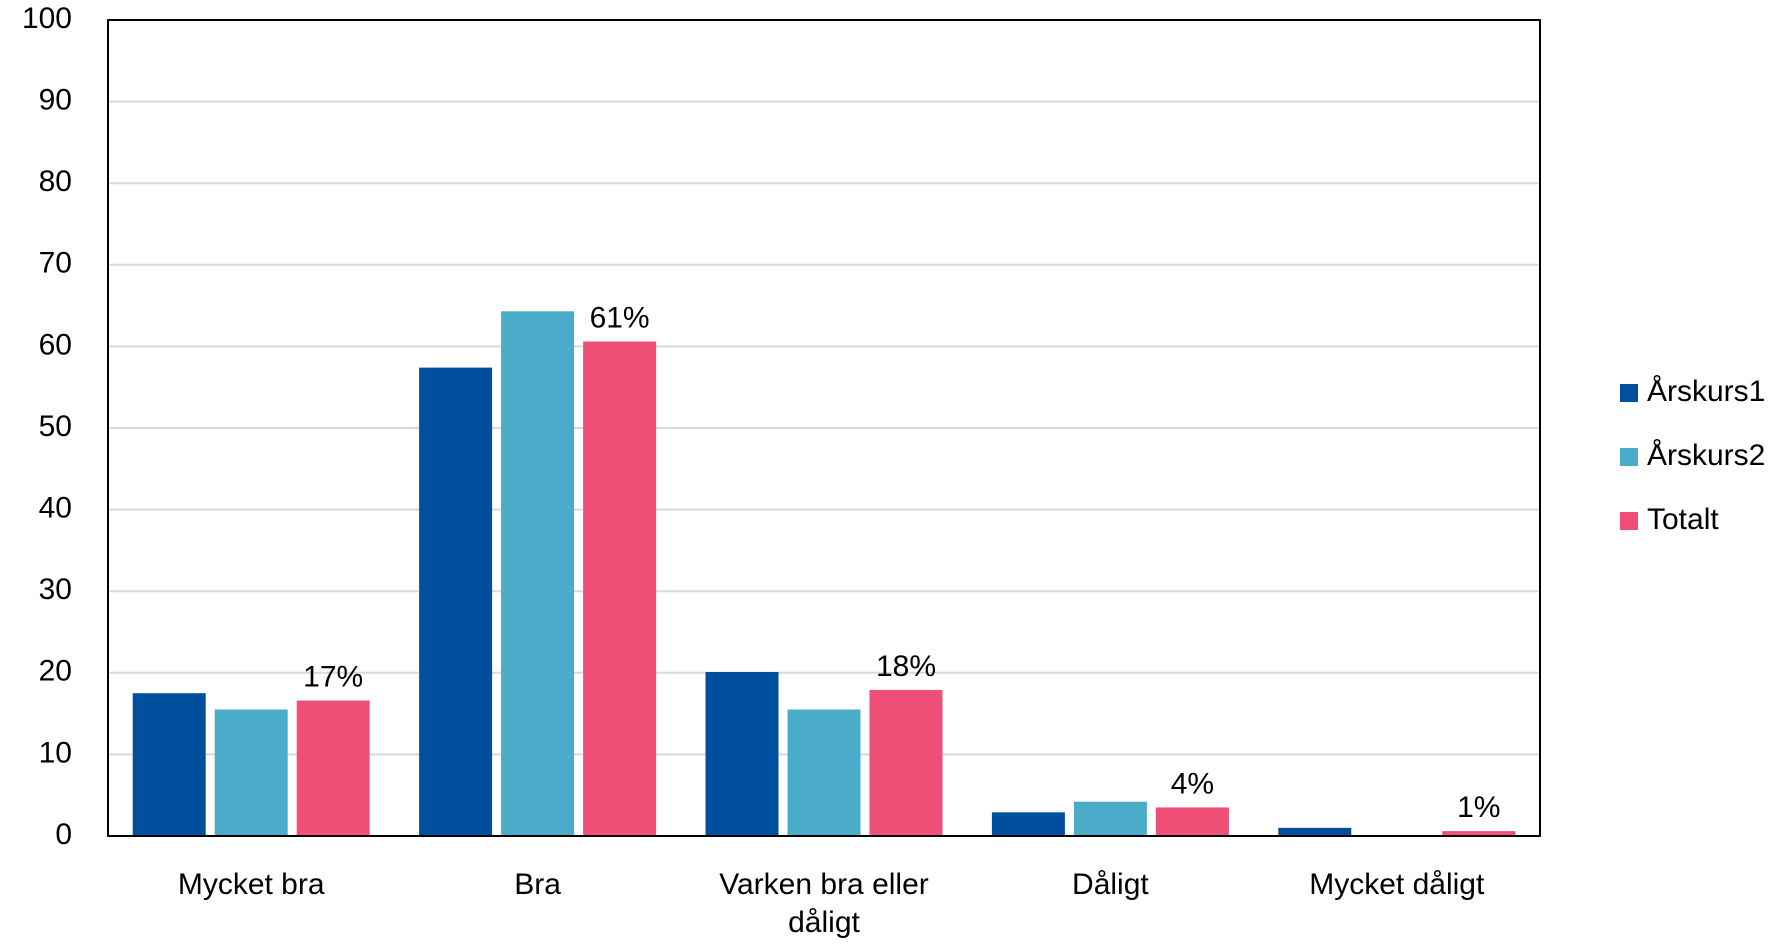 The image size is (1786, 951). Describe the element at coordinates (1192, 783) in the screenshot. I see `data-label: 4%` at that location.